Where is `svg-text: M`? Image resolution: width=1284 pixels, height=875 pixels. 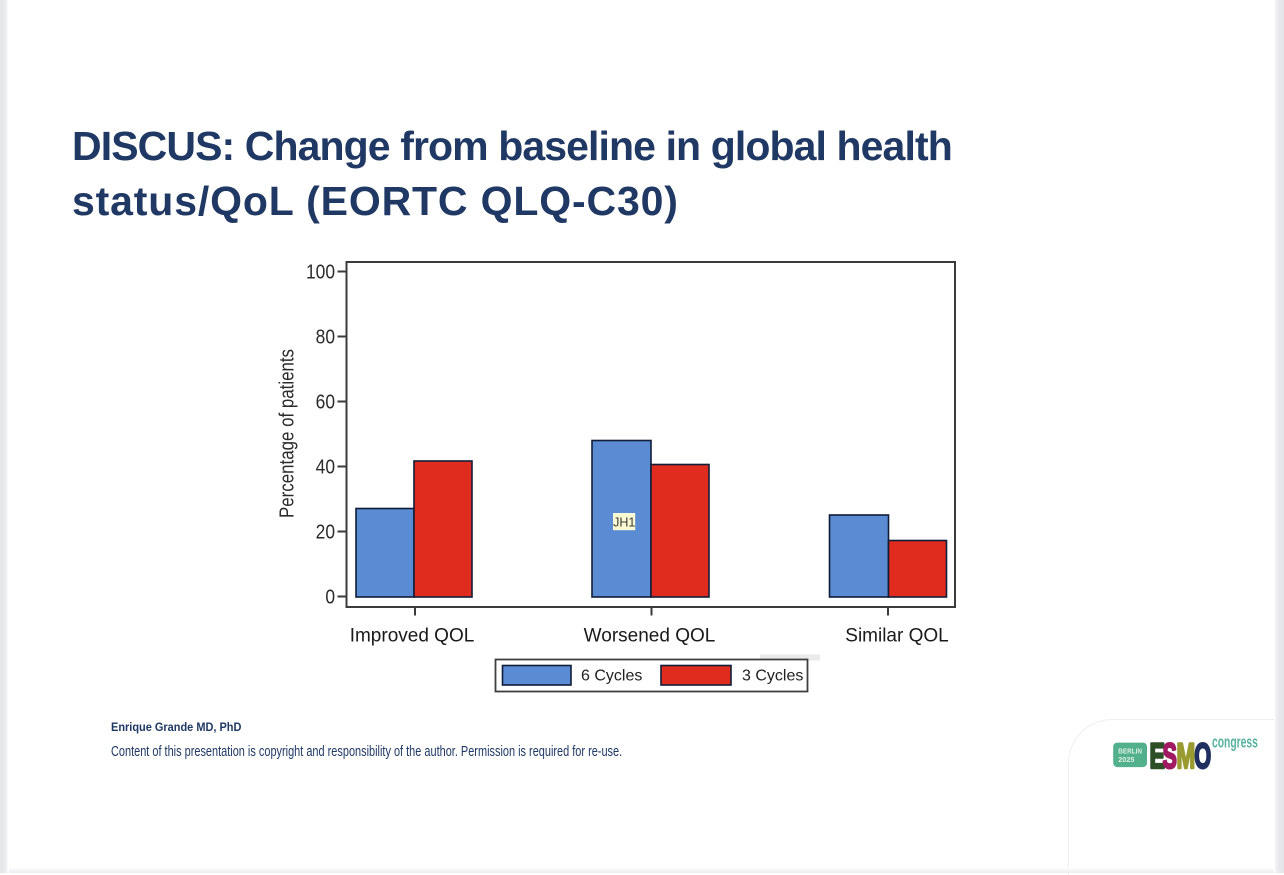
svg-text: M is located at coordinates (1186, 756).